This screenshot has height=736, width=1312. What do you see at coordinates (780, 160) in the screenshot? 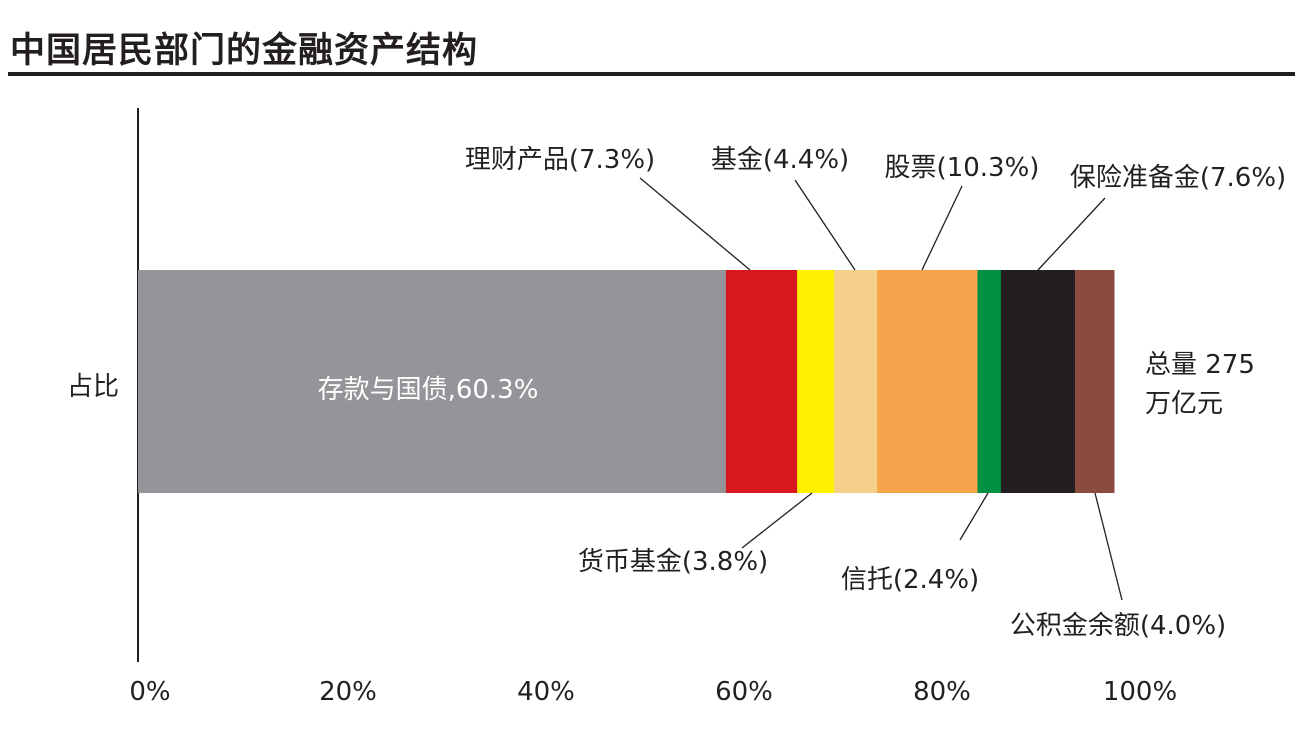
I see `segment-label-funds: 基金(4.4%)` at bounding box center [780, 160].